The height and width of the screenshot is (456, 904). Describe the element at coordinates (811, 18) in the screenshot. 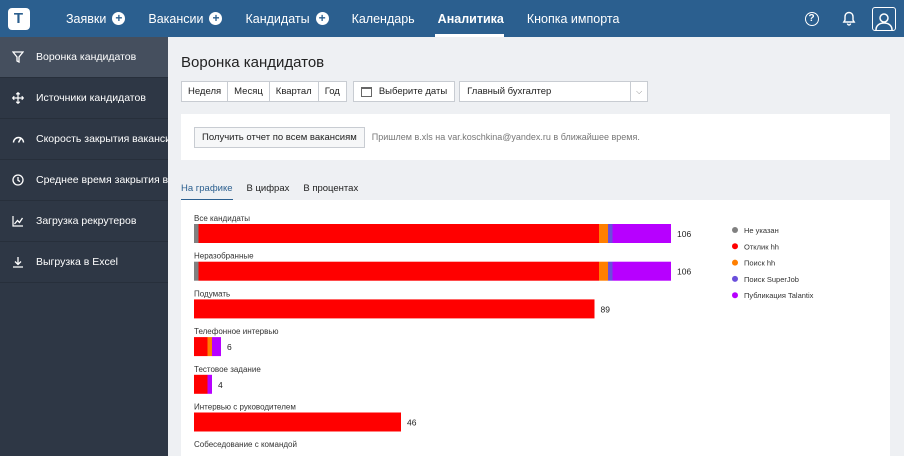

I see `help-icon: ?` at that location.